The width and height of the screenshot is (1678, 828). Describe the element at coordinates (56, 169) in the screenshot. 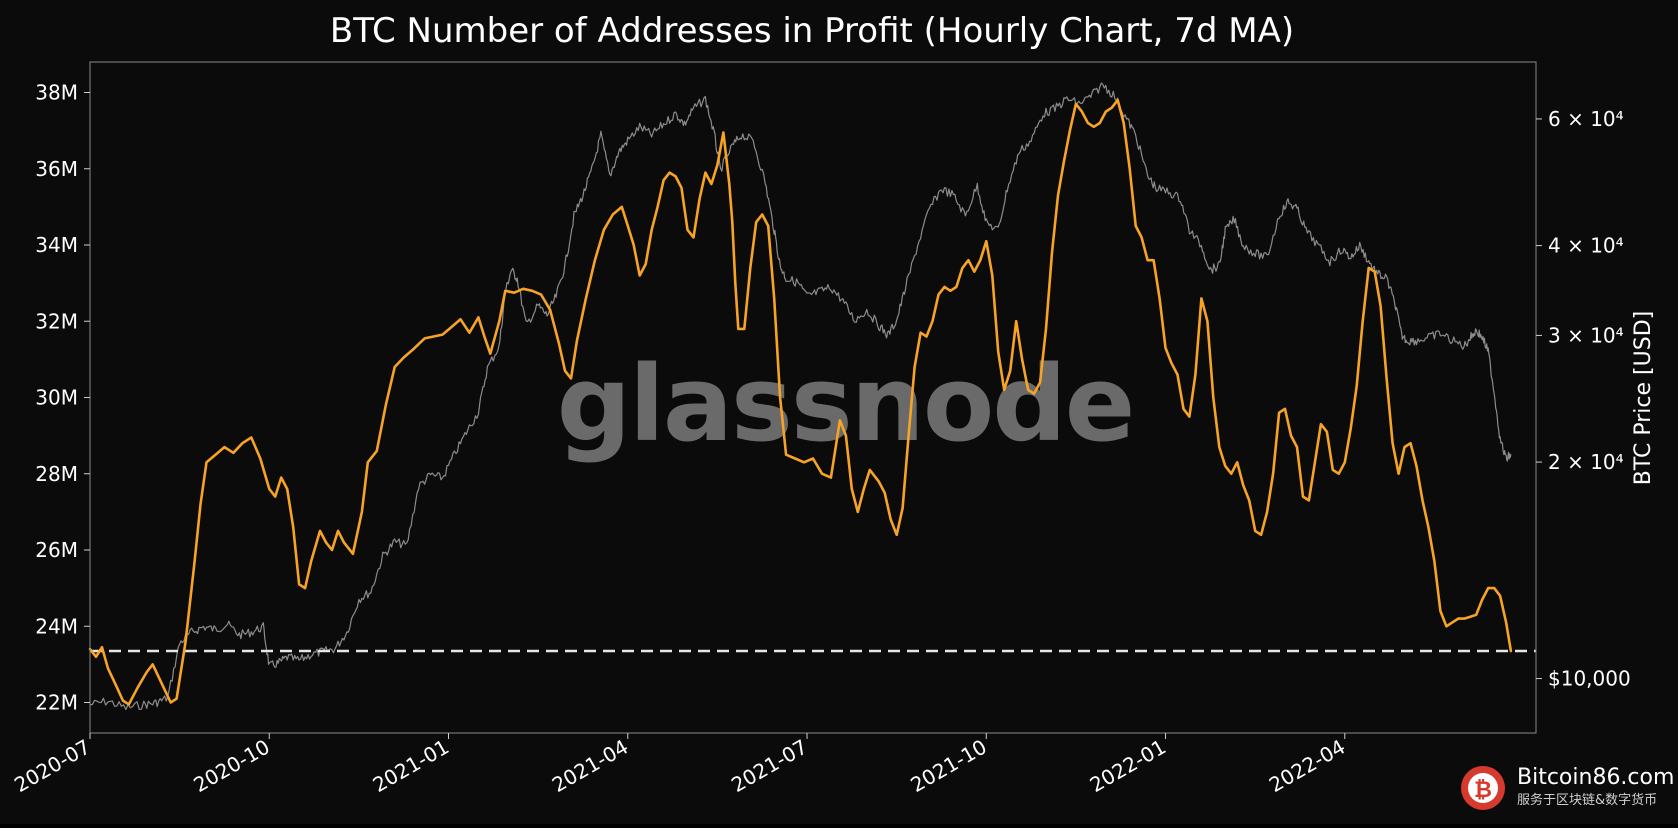

I see `left-tick-label: 36M` at that location.